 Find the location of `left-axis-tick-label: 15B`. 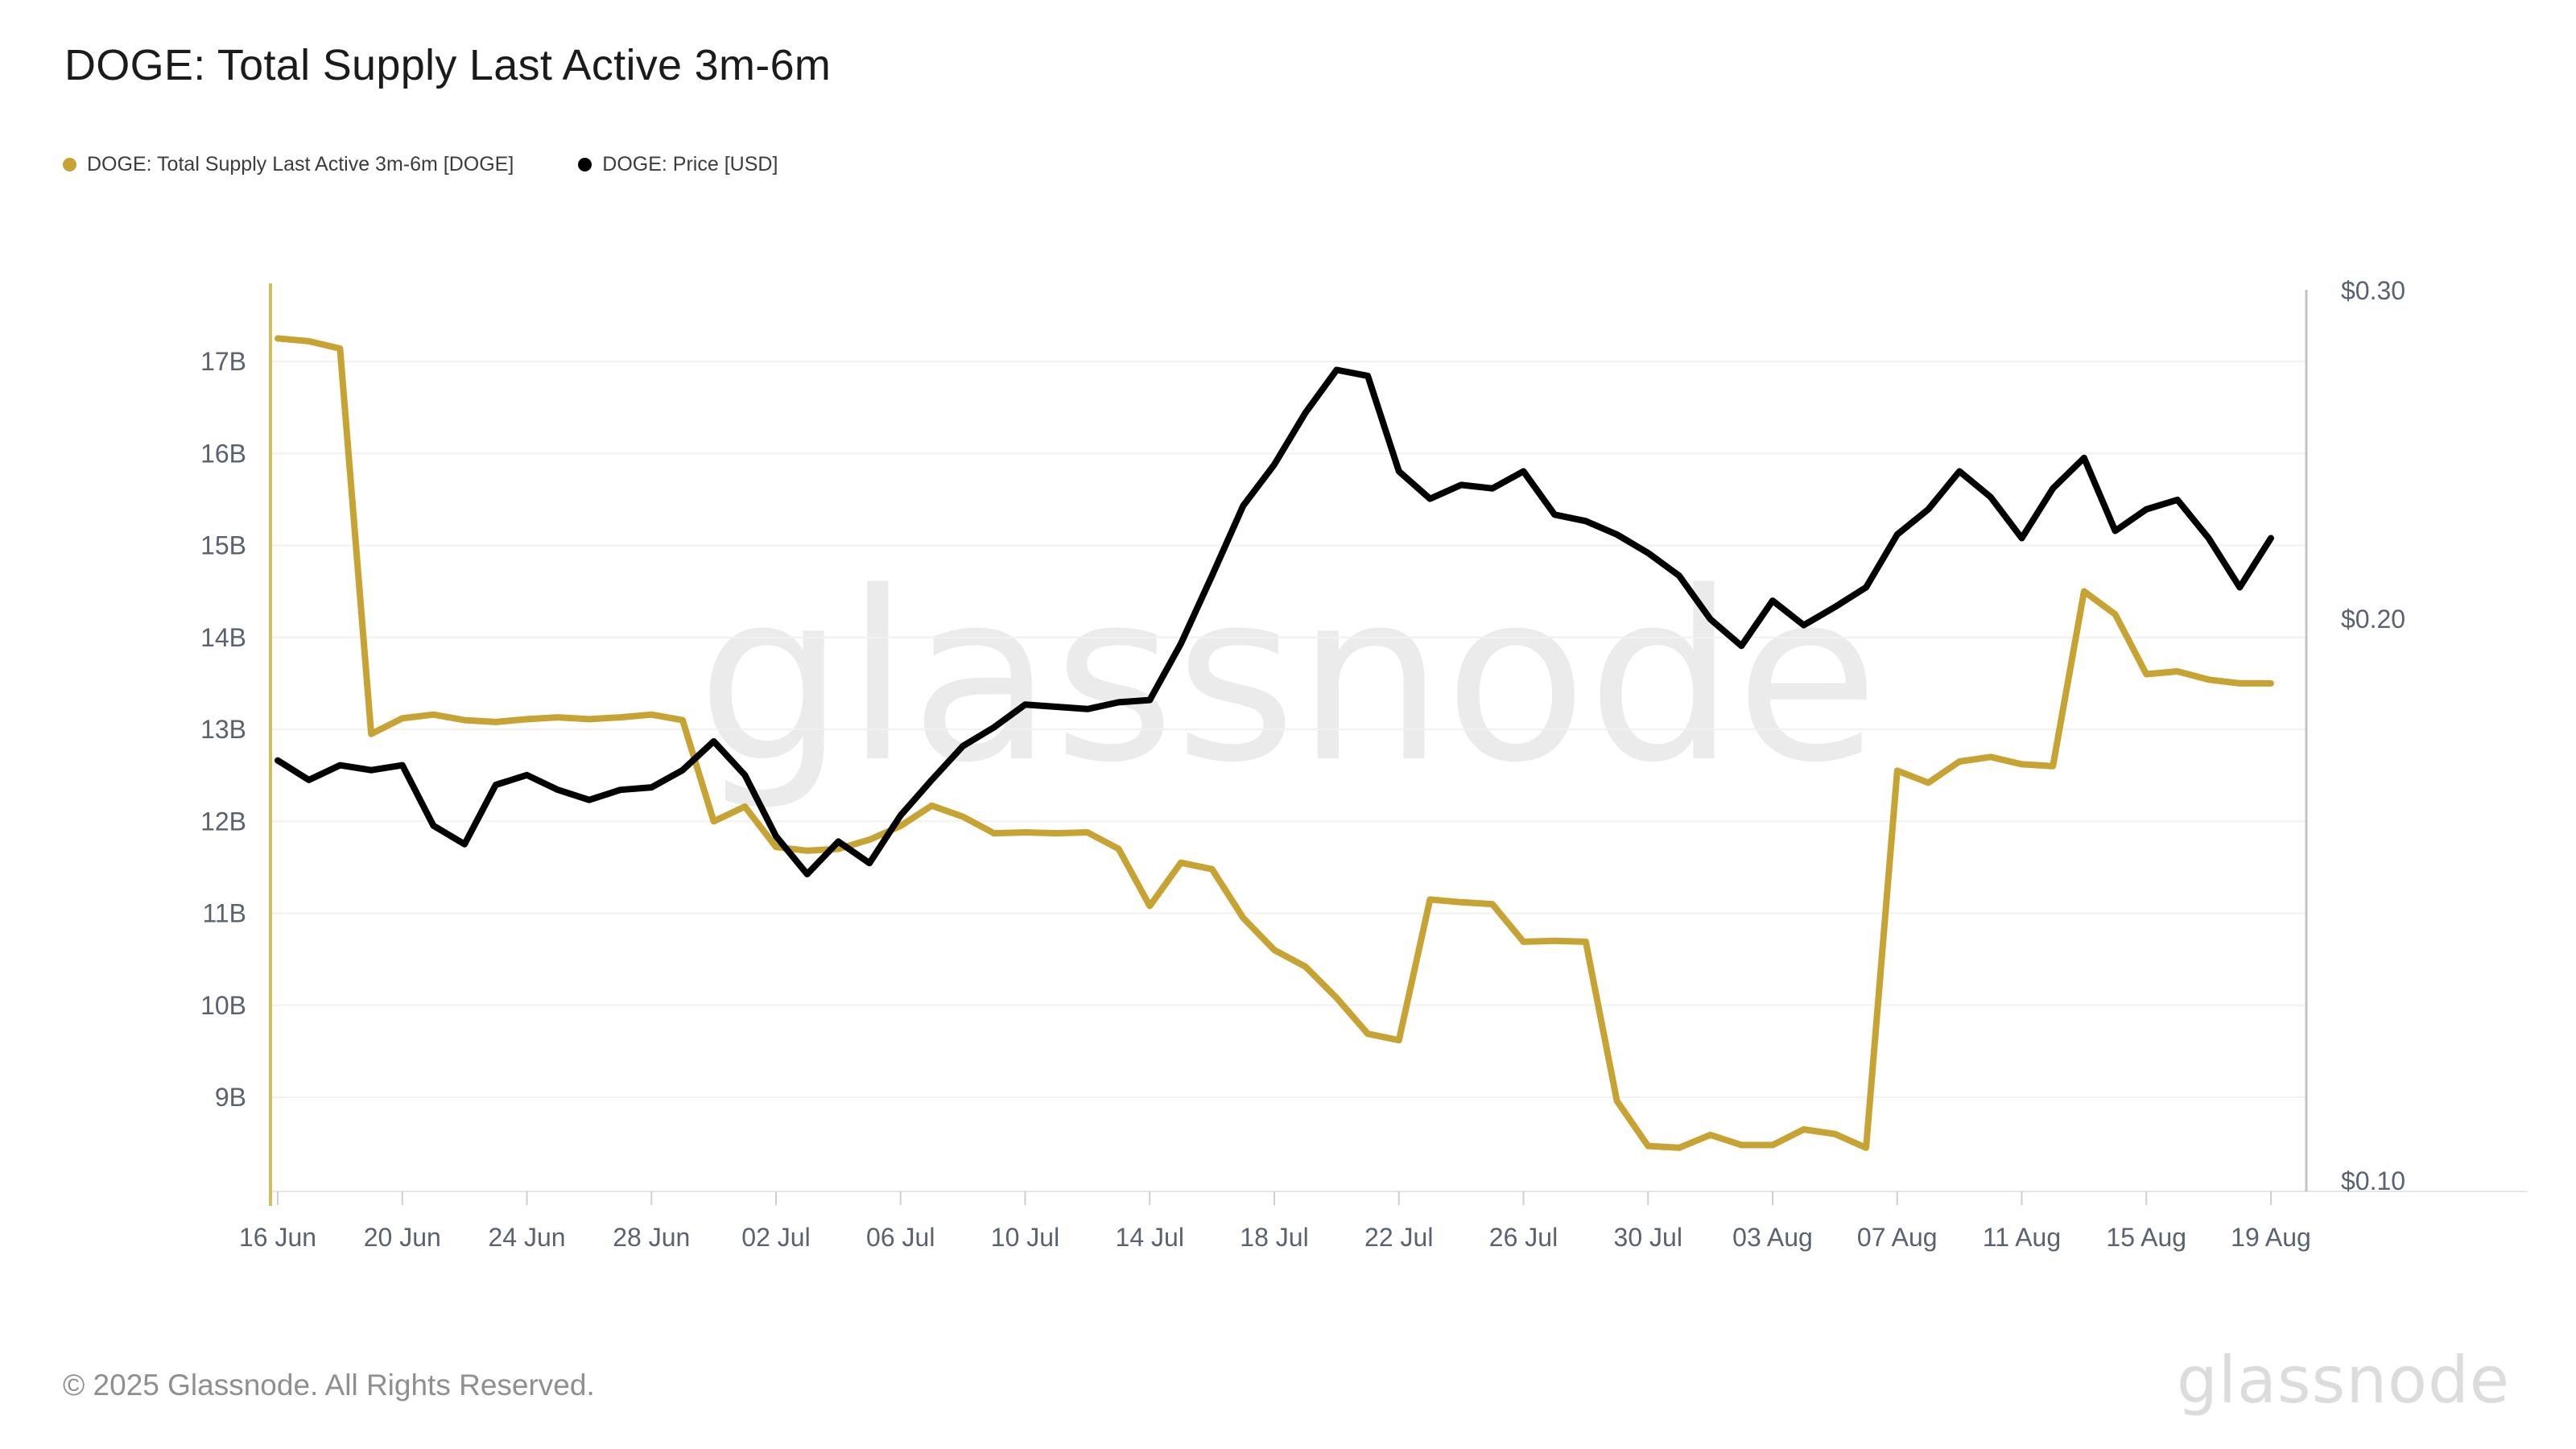

left-axis-tick-label: 15B is located at coordinates (223, 545).